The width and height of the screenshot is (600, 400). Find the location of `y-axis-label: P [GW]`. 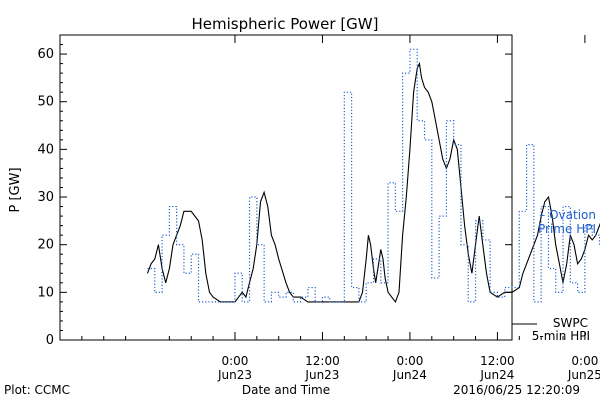

y-axis-label: P [GW] is located at coordinates (15, 189).